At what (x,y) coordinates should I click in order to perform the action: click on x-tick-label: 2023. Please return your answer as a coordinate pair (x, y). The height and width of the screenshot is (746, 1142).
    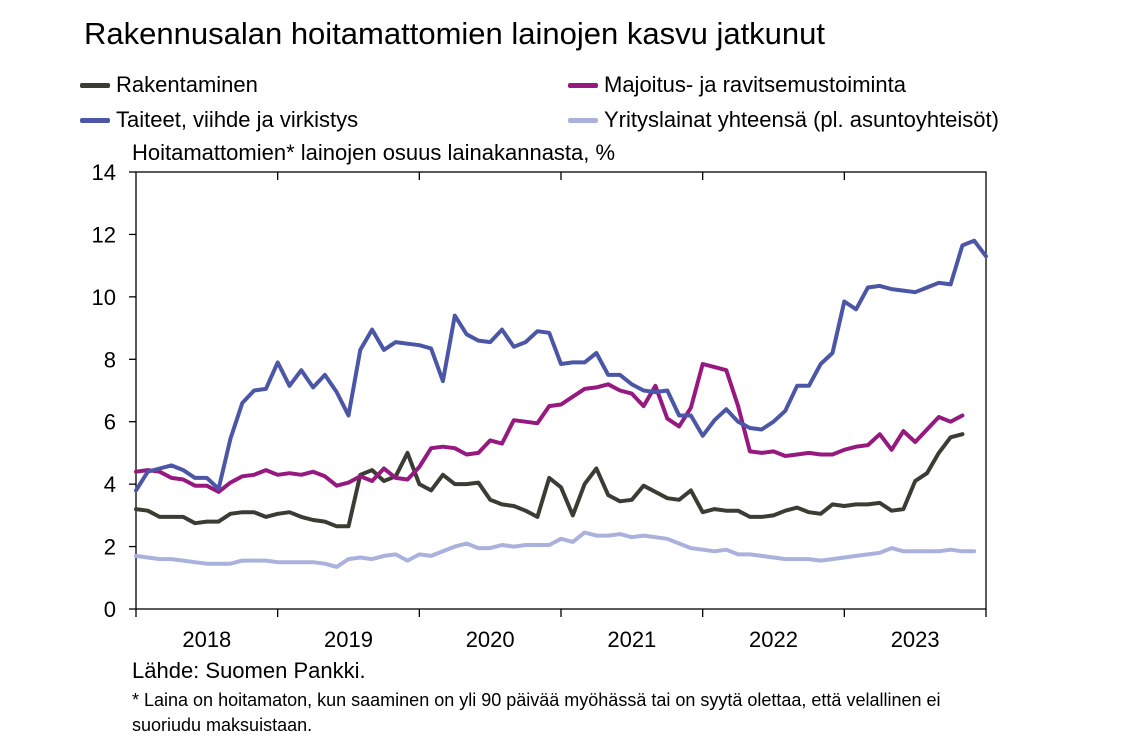
    Looking at the image, I should click on (915, 639).